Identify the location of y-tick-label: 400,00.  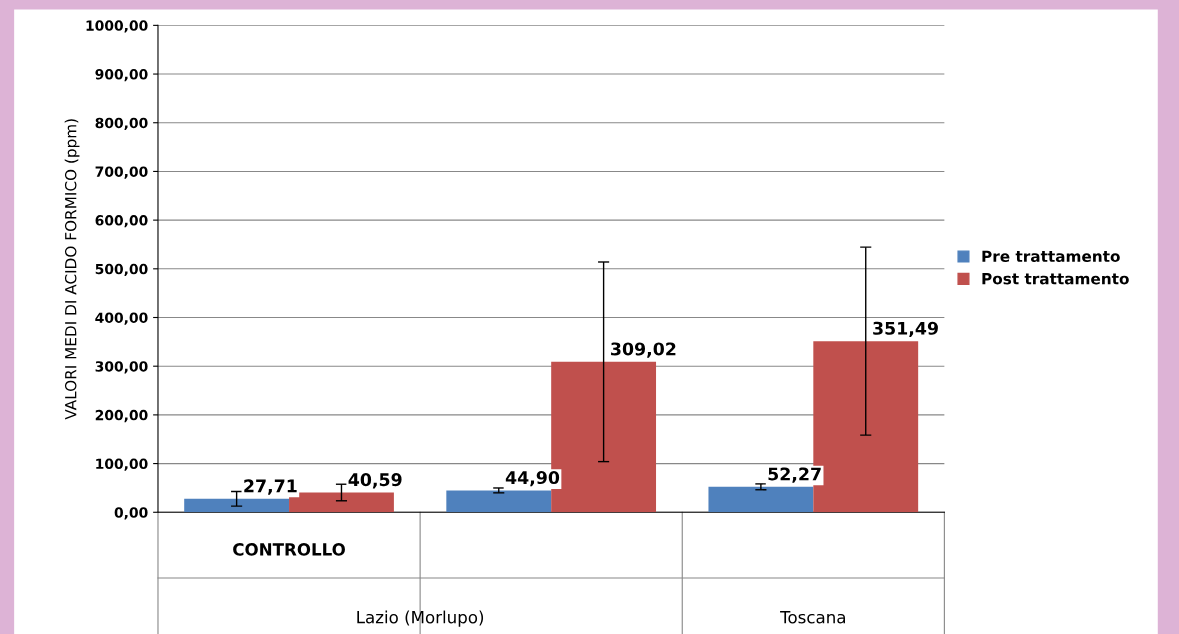
(121, 318).